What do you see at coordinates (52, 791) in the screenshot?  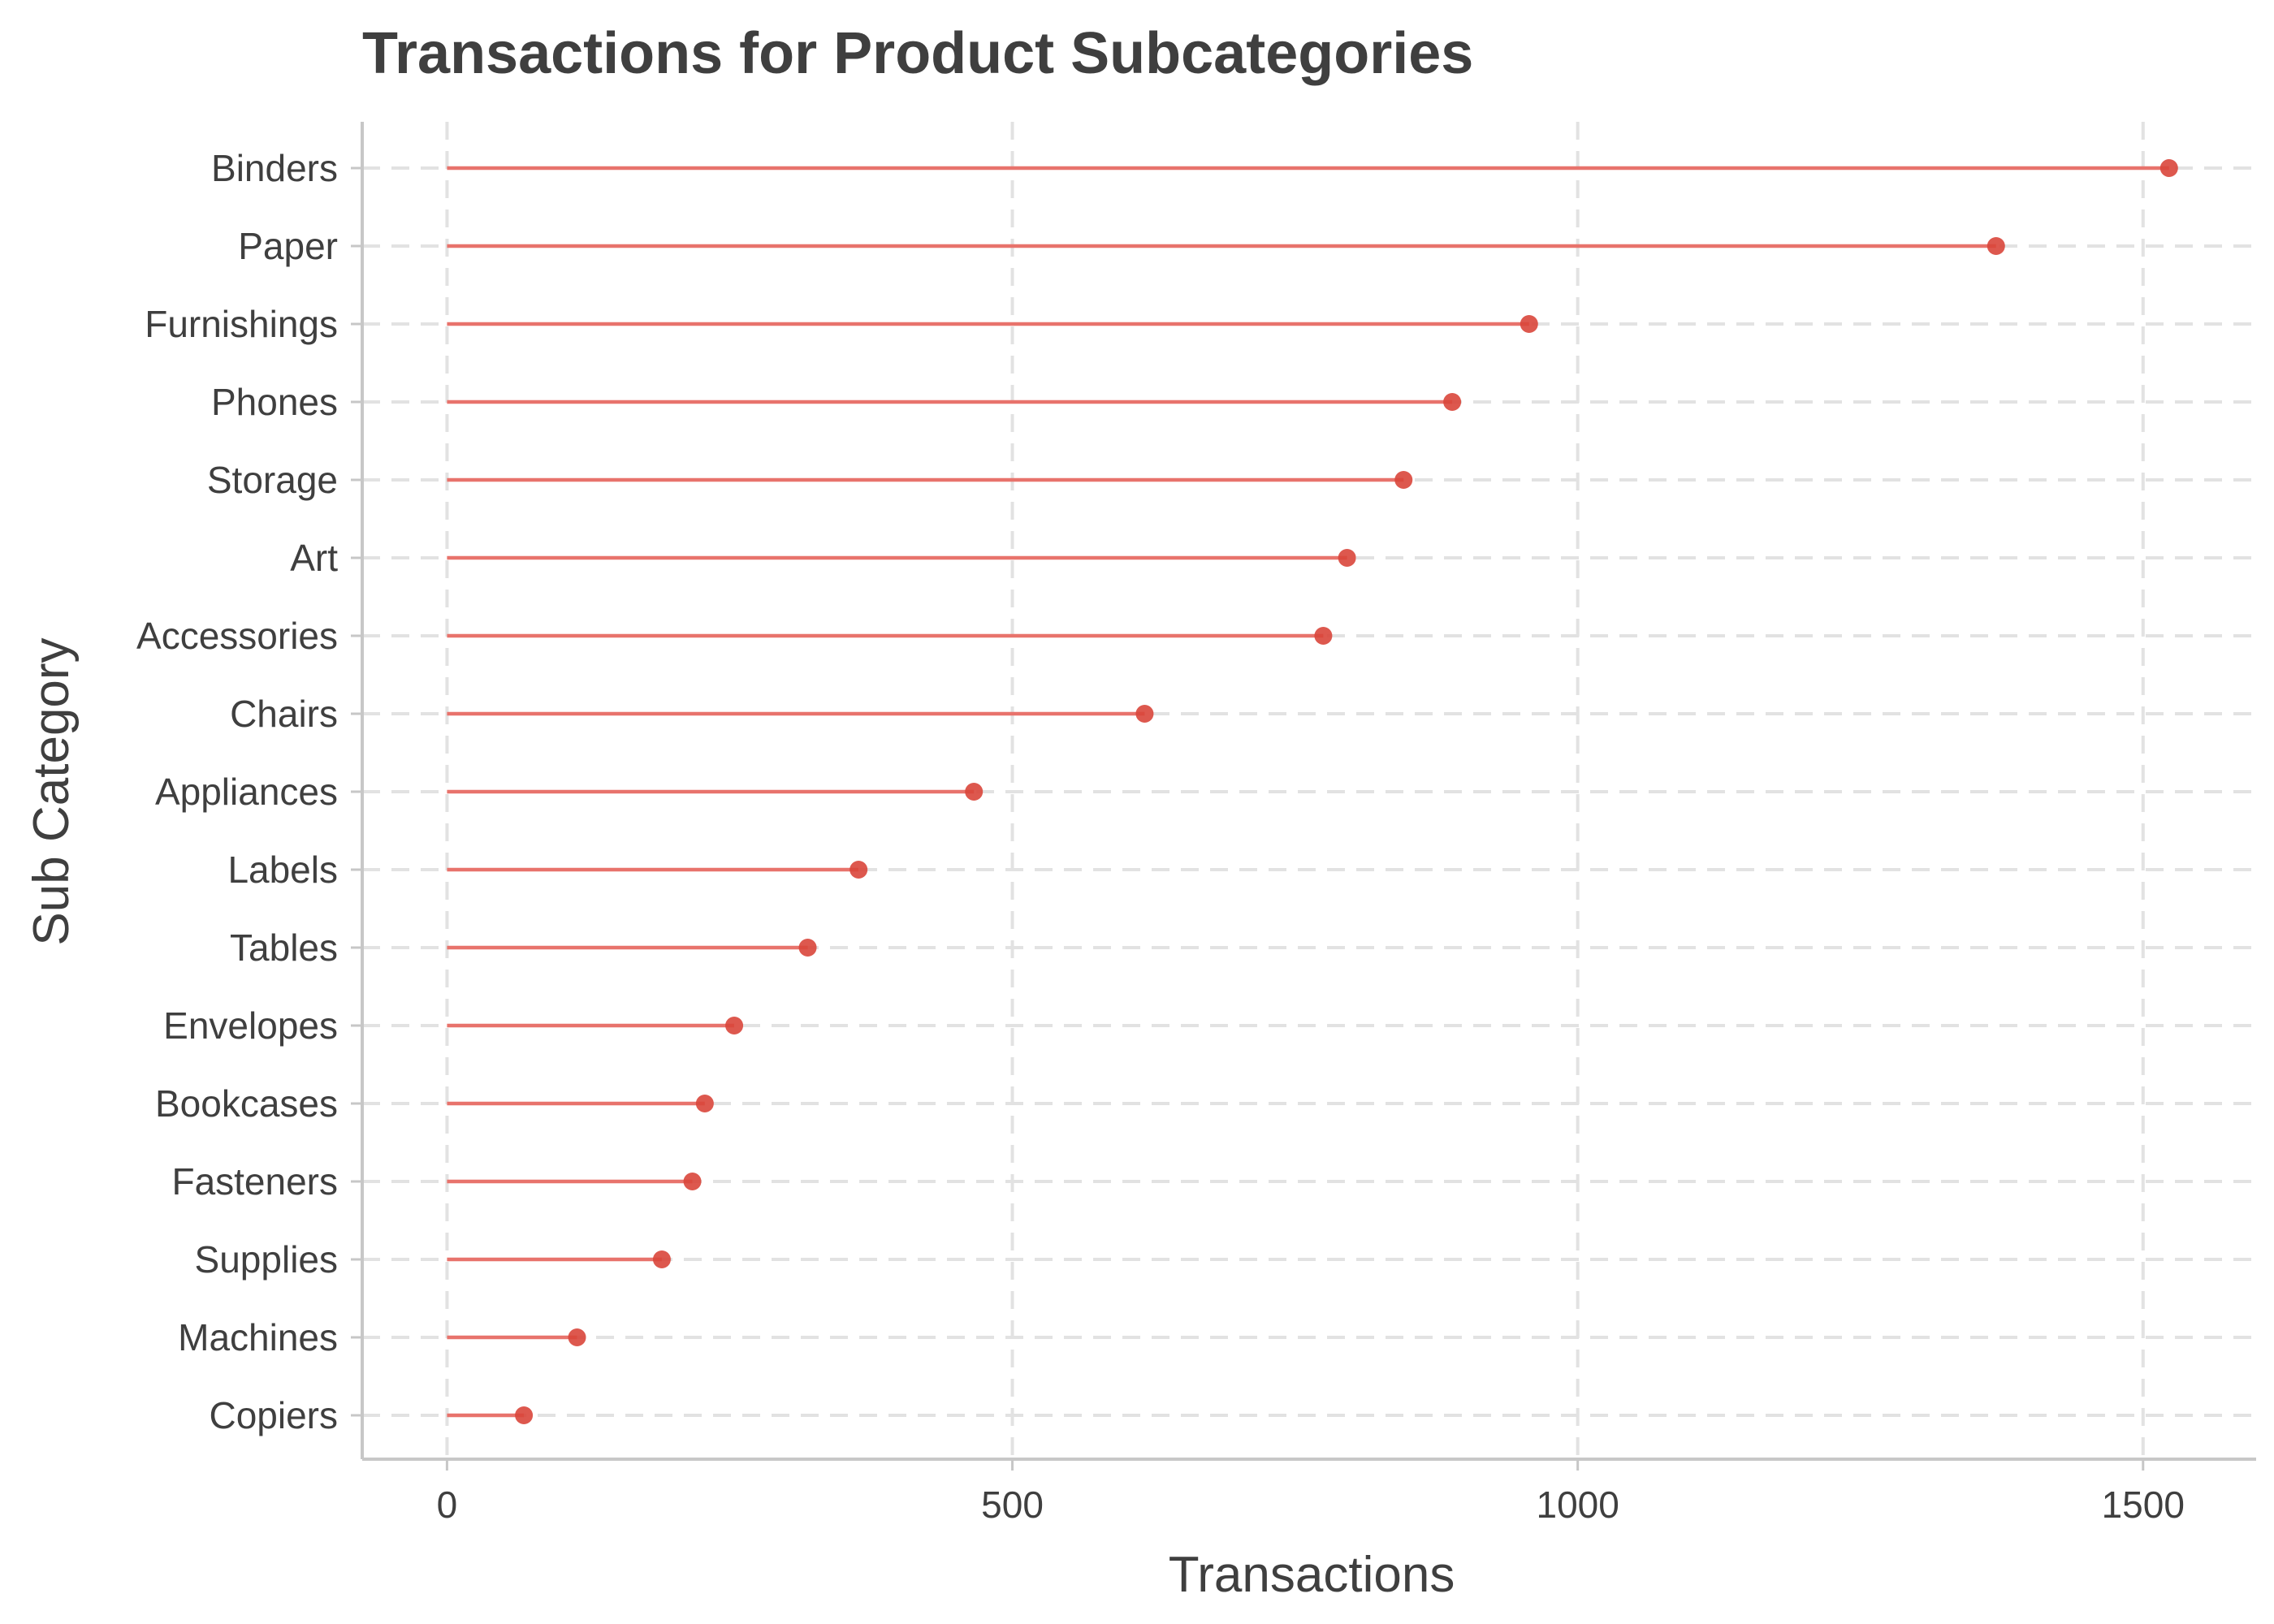 I see `y-axis-title: Sub Category` at bounding box center [52, 791].